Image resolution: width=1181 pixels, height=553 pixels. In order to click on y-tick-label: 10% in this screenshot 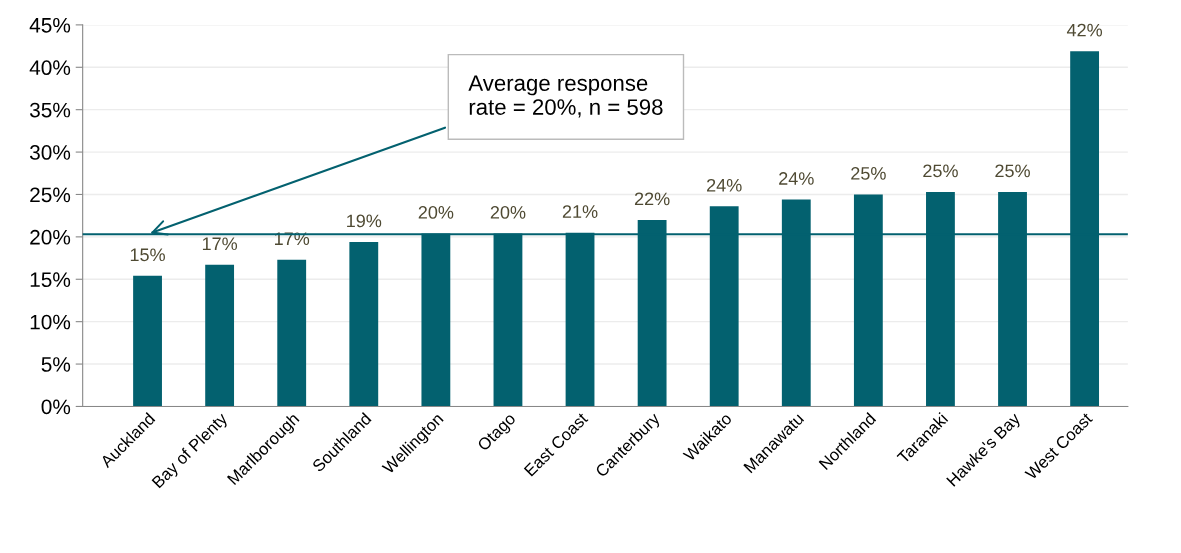, I will do `click(50, 322)`.